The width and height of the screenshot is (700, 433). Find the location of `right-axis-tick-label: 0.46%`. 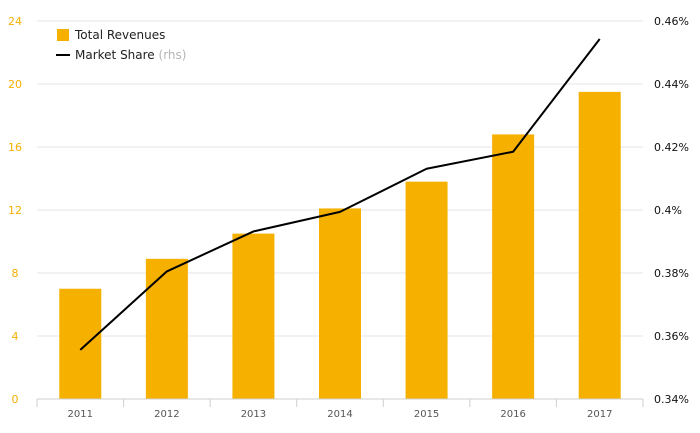

right-axis-tick-label: 0.46% is located at coordinates (671, 21).